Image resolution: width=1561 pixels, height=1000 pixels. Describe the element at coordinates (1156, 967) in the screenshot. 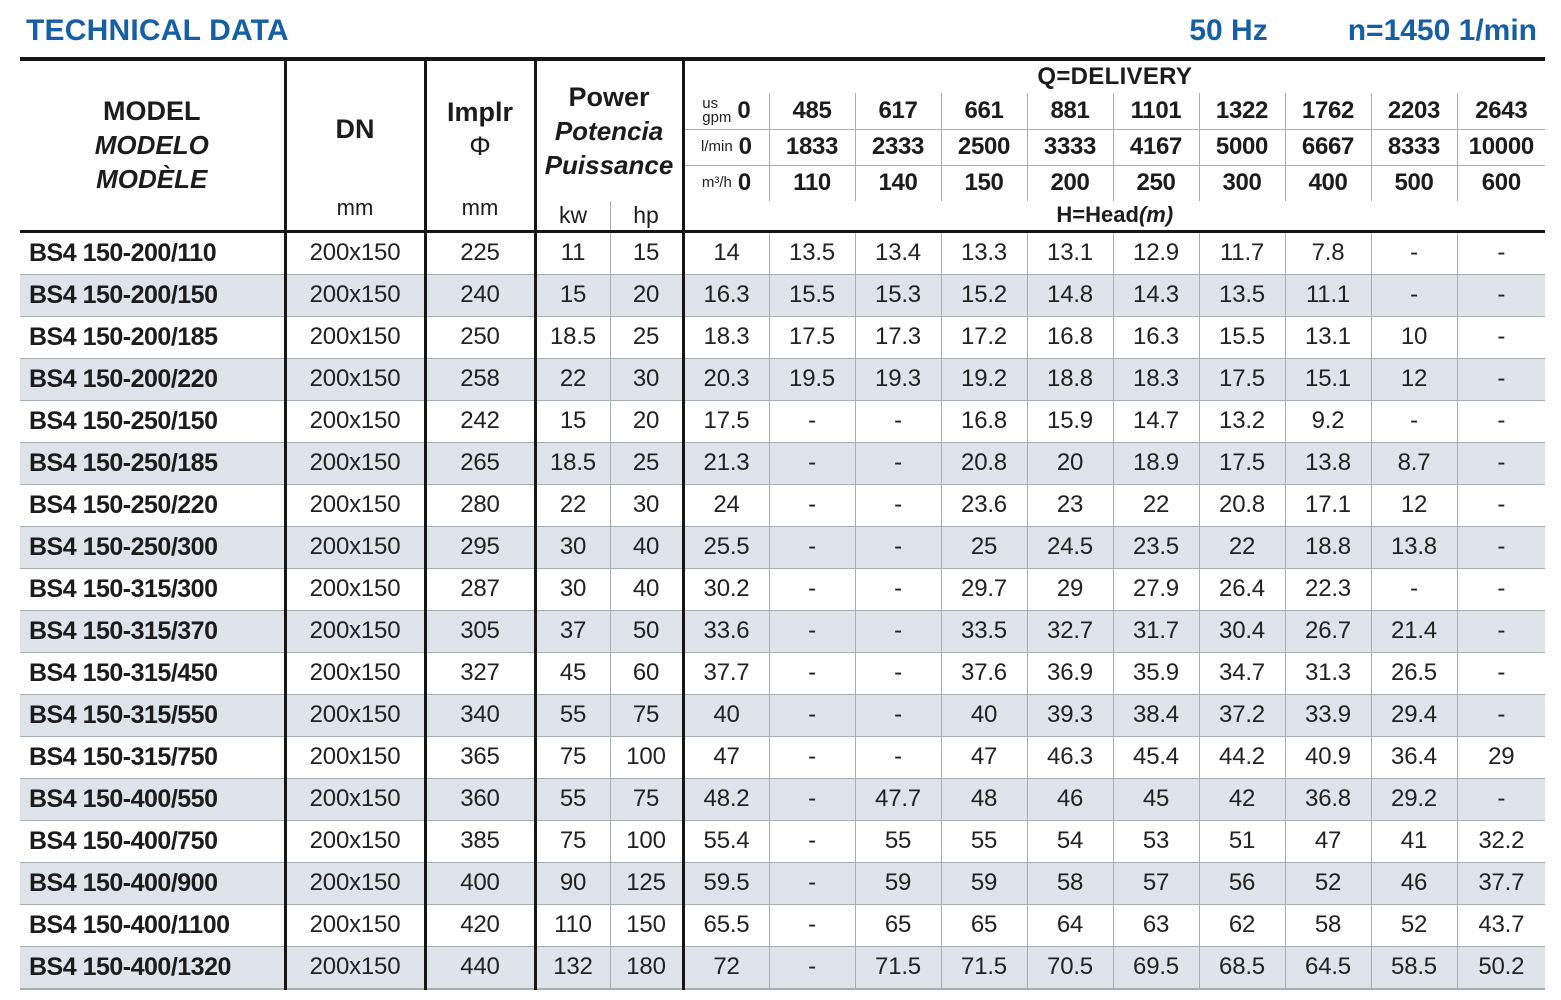

I see `head-value-cell: 69.5` at that location.